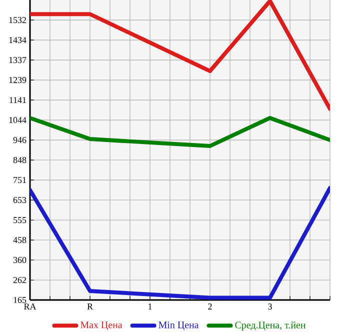 The image size is (345, 335). What do you see at coordinates (20, 180) in the screenshot?
I see `y-tick-label: 751` at bounding box center [20, 180].